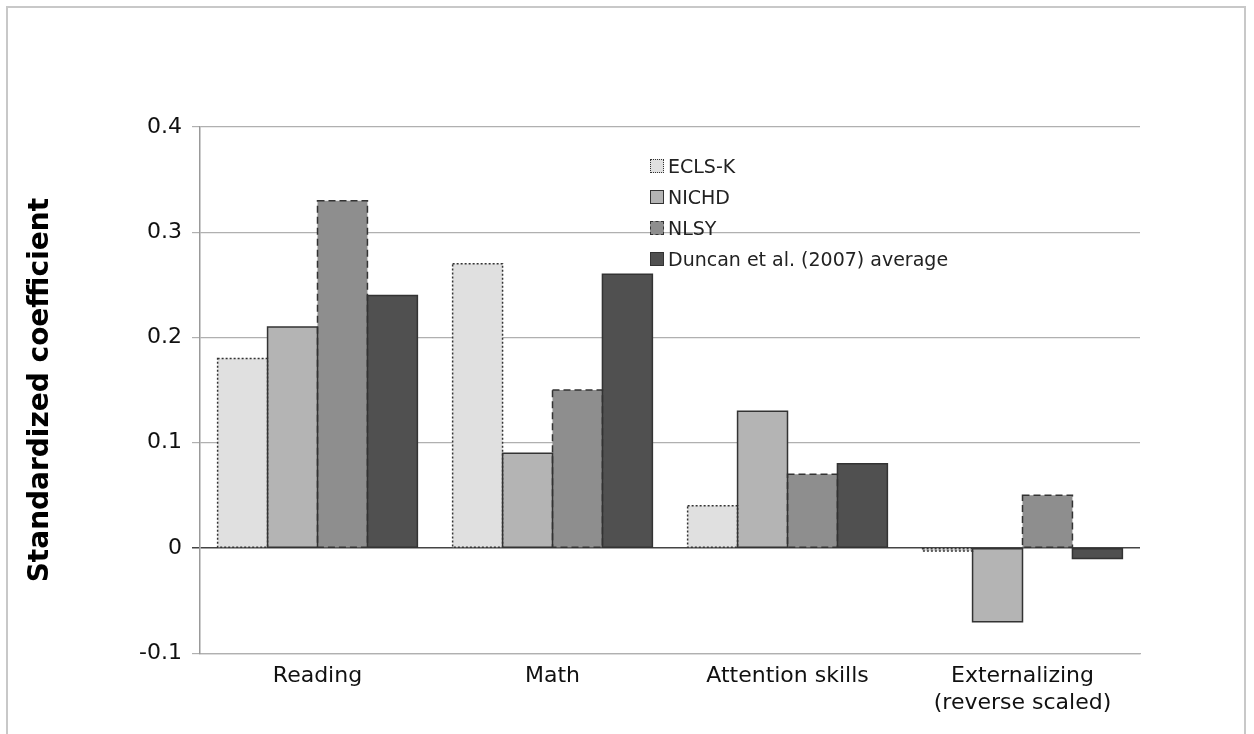 Image resolution: width=1254 pixels, height=734 pixels. Describe the element at coordinates (1022, 688) in the screenshot. I see `x-tick-label: Externalizing (reverse scaled)` at that location.